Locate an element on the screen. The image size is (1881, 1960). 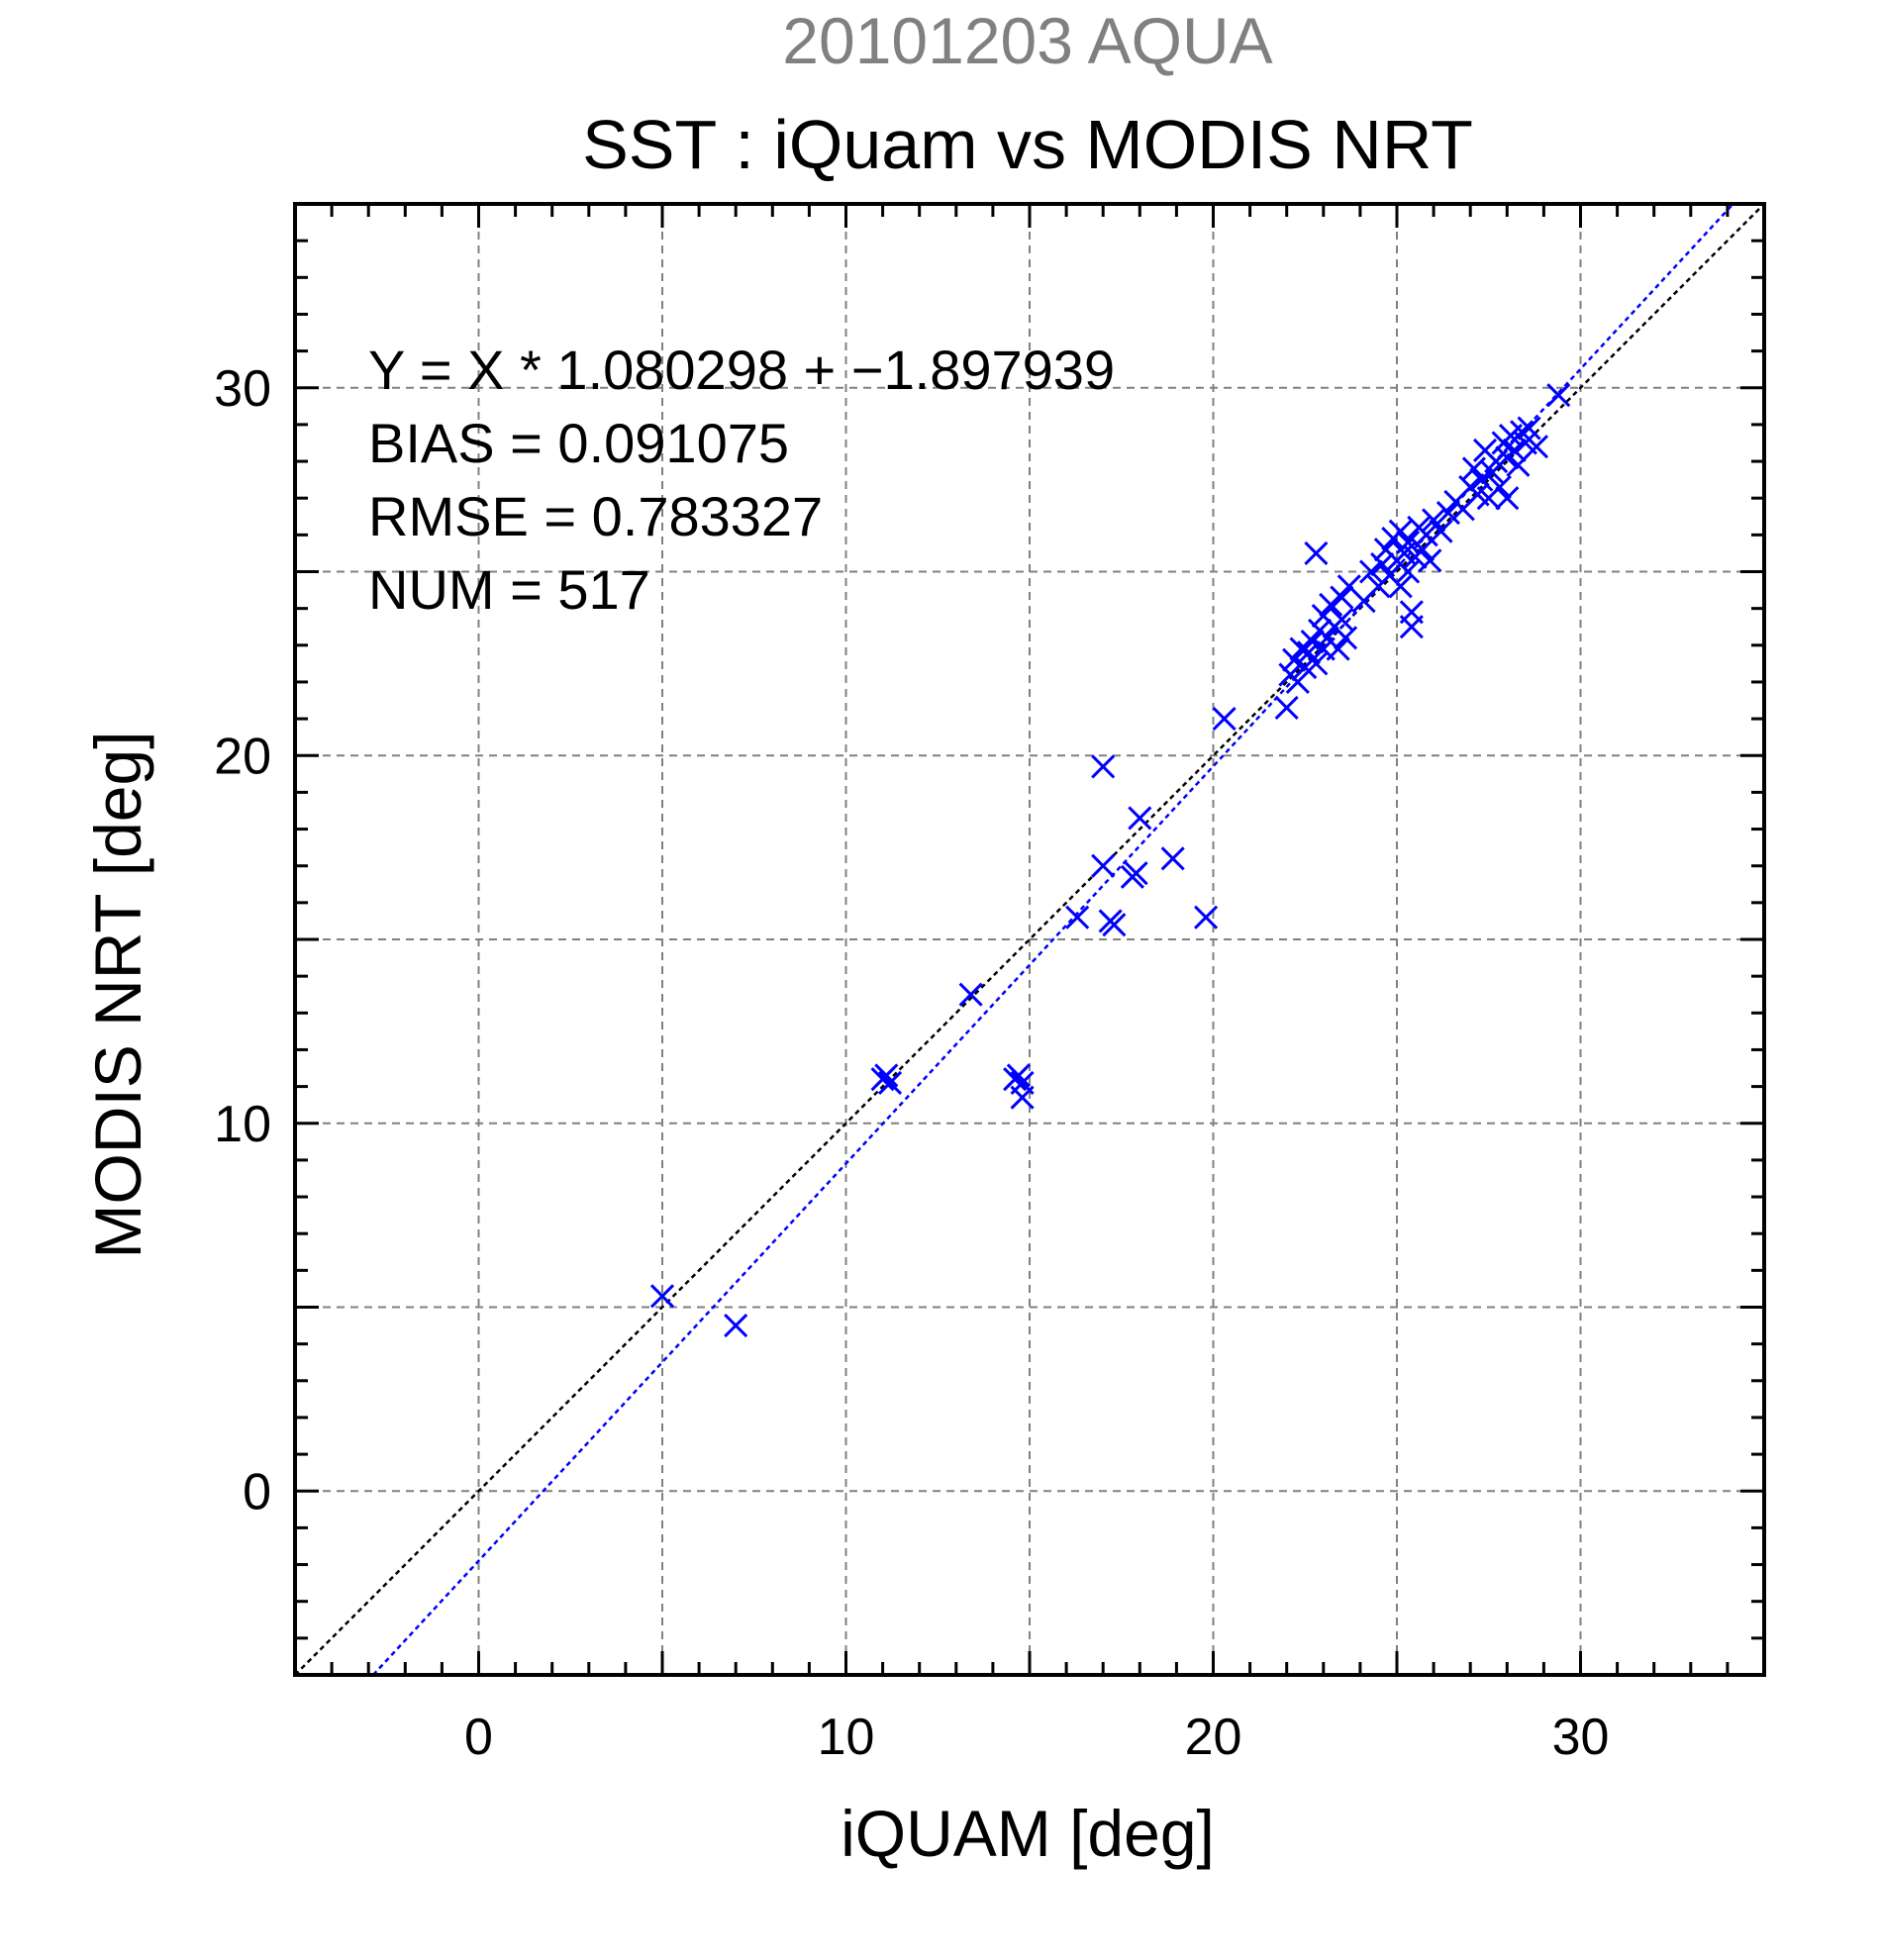
x-tick-label: 20 is located at coordinates (1213, 1737).